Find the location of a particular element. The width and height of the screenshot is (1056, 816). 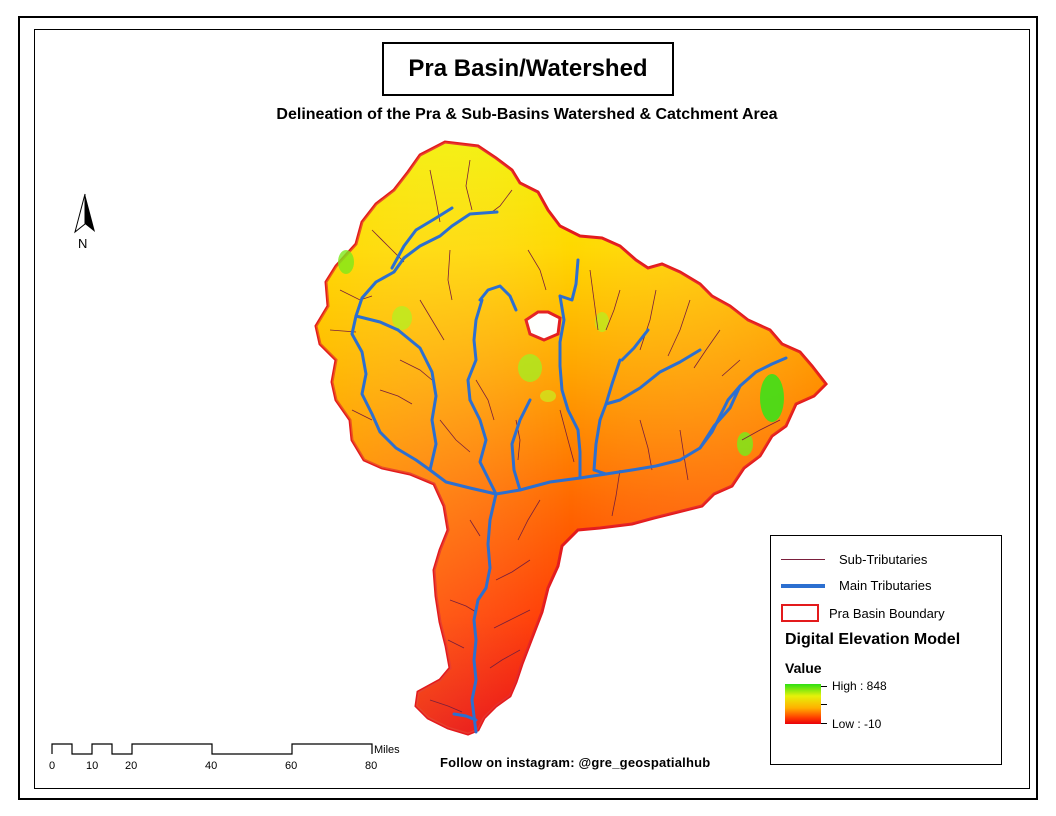

legend-label-boundary: Pra Basin Boundary is located at coordinates (887, 613).